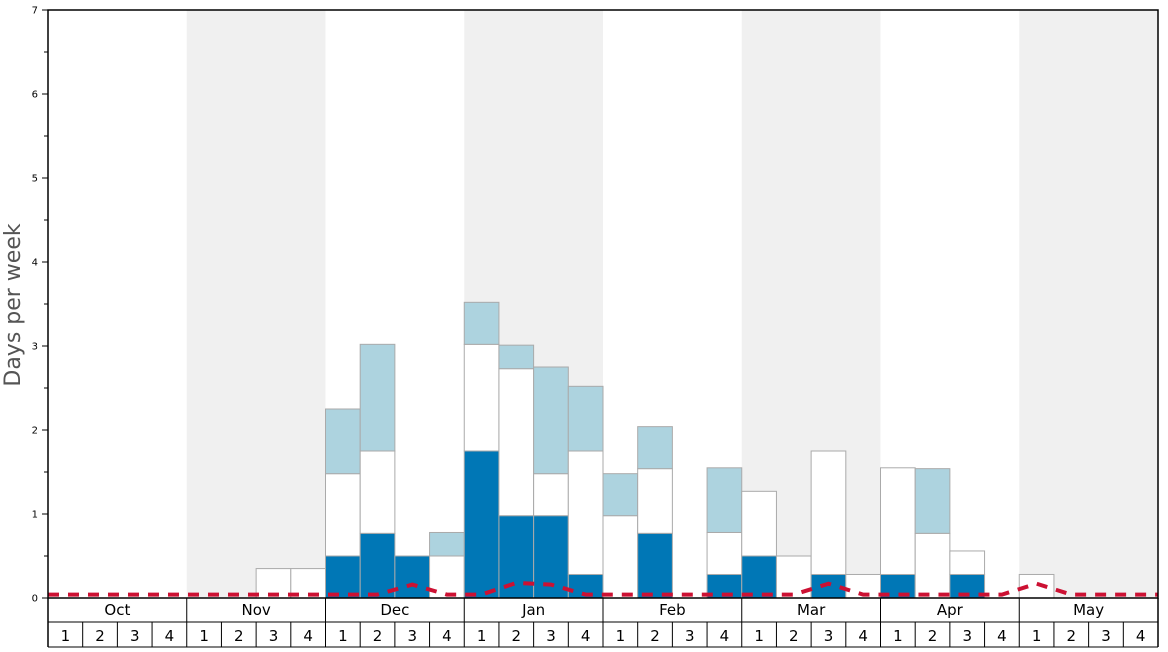 This screenshot has width=1168, height=652. Describe the element at coordinates (950, 610) in the screenshot. I see `month-label-apr: Apr` at that location.